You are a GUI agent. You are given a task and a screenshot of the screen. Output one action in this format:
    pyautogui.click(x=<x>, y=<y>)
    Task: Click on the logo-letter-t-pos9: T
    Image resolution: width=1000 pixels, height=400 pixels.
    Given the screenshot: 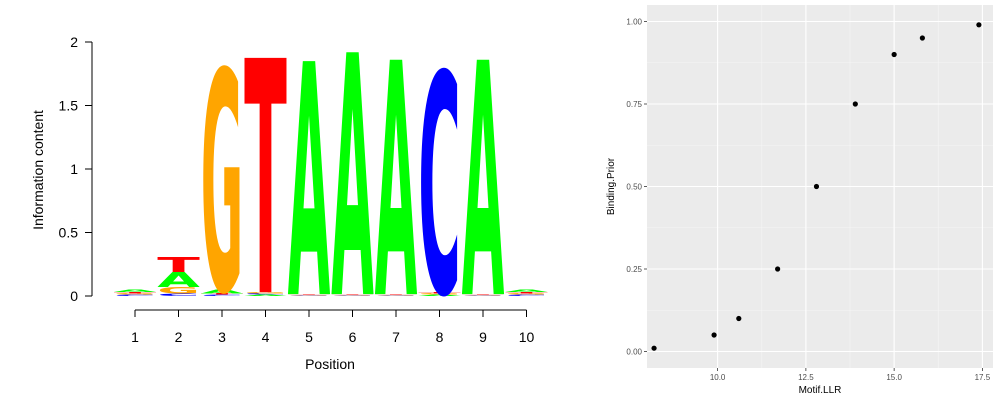 What is the action you would take?
    pyautogui.click(x=483, y=294)
    